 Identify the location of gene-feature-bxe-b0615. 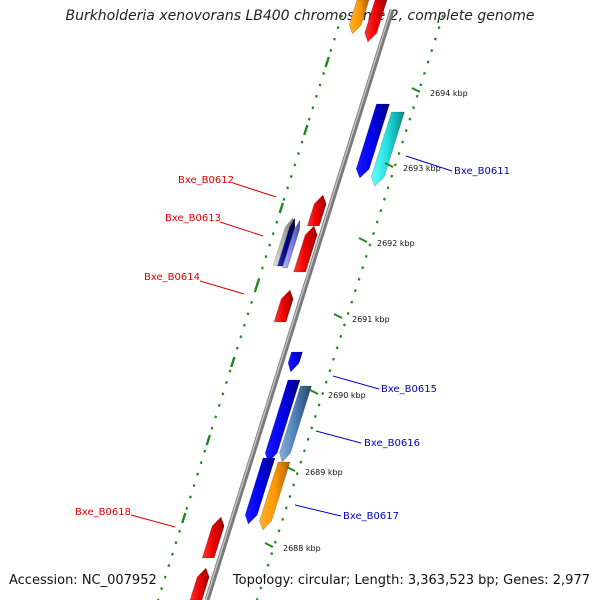
(295, 362).